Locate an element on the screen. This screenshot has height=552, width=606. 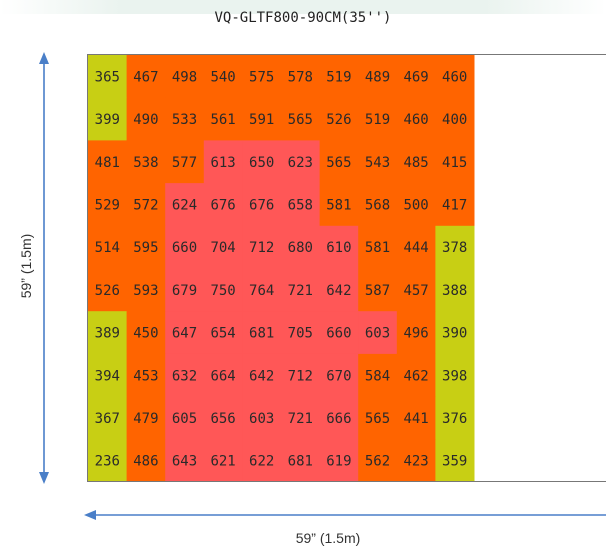
heatmap-cell-value: 390 is located at coordinates (454, 334).